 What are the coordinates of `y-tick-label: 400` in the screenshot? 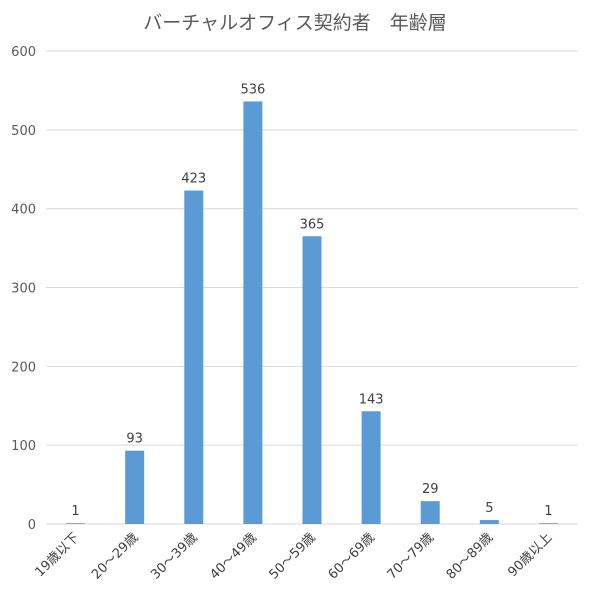 It's located at (23, 210).